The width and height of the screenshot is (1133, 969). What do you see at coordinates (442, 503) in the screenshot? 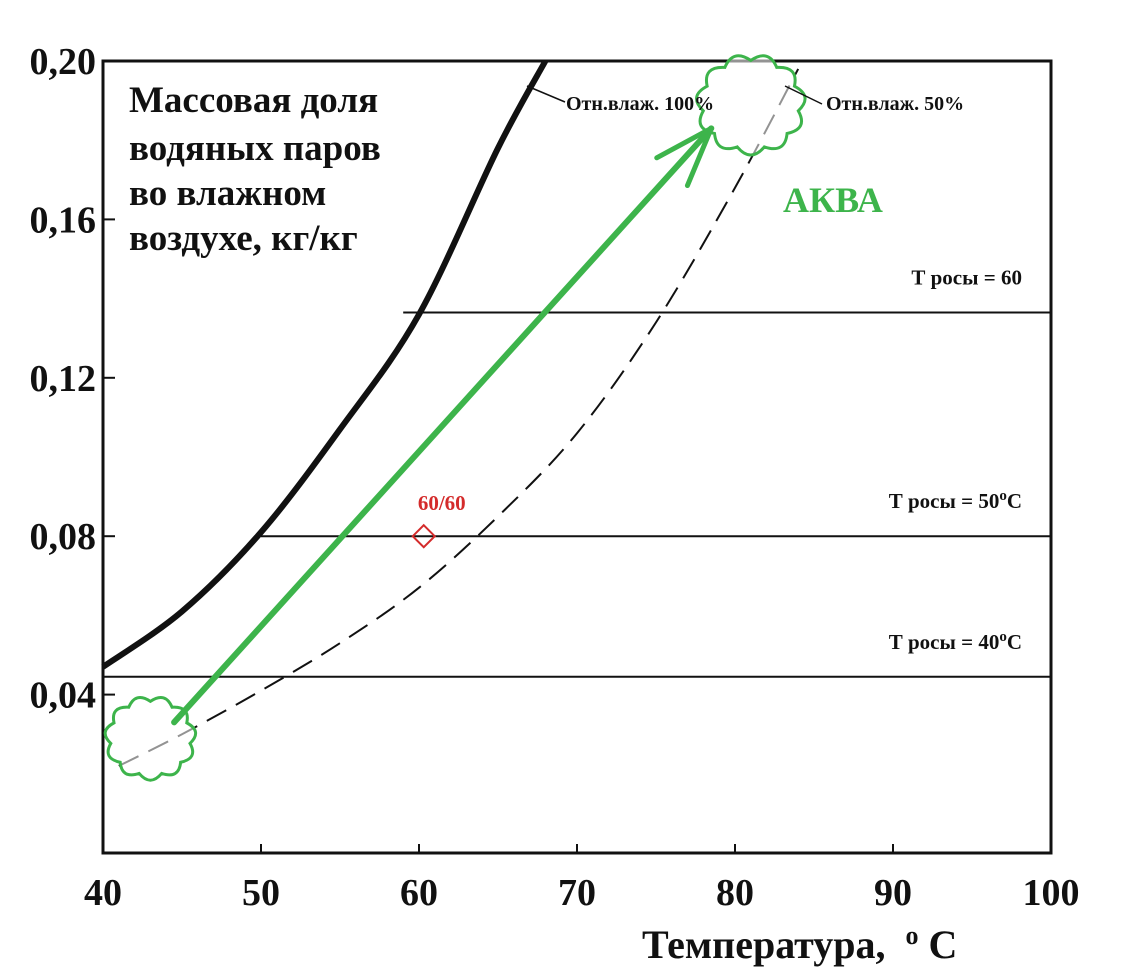
I see `point-label: 60/60` at bounding box center [442, 503].